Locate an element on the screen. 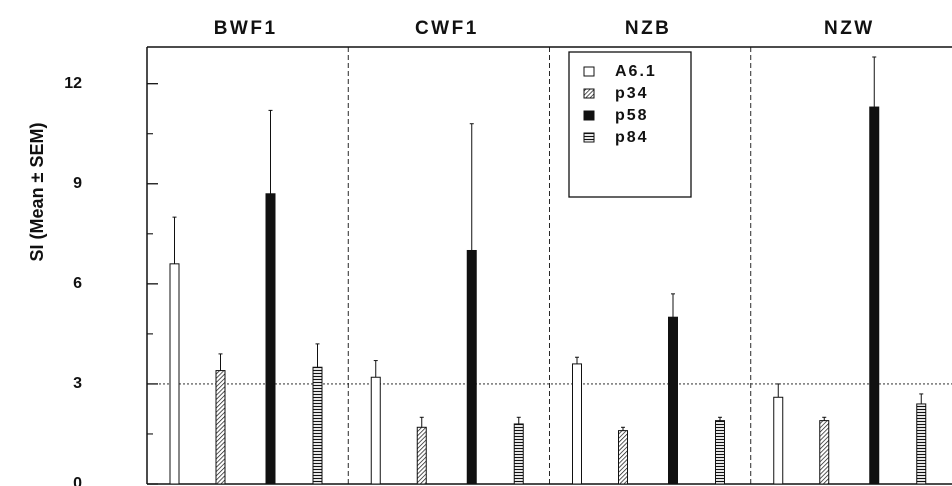  legend-label: p84 is located at coordinates (632, 137).